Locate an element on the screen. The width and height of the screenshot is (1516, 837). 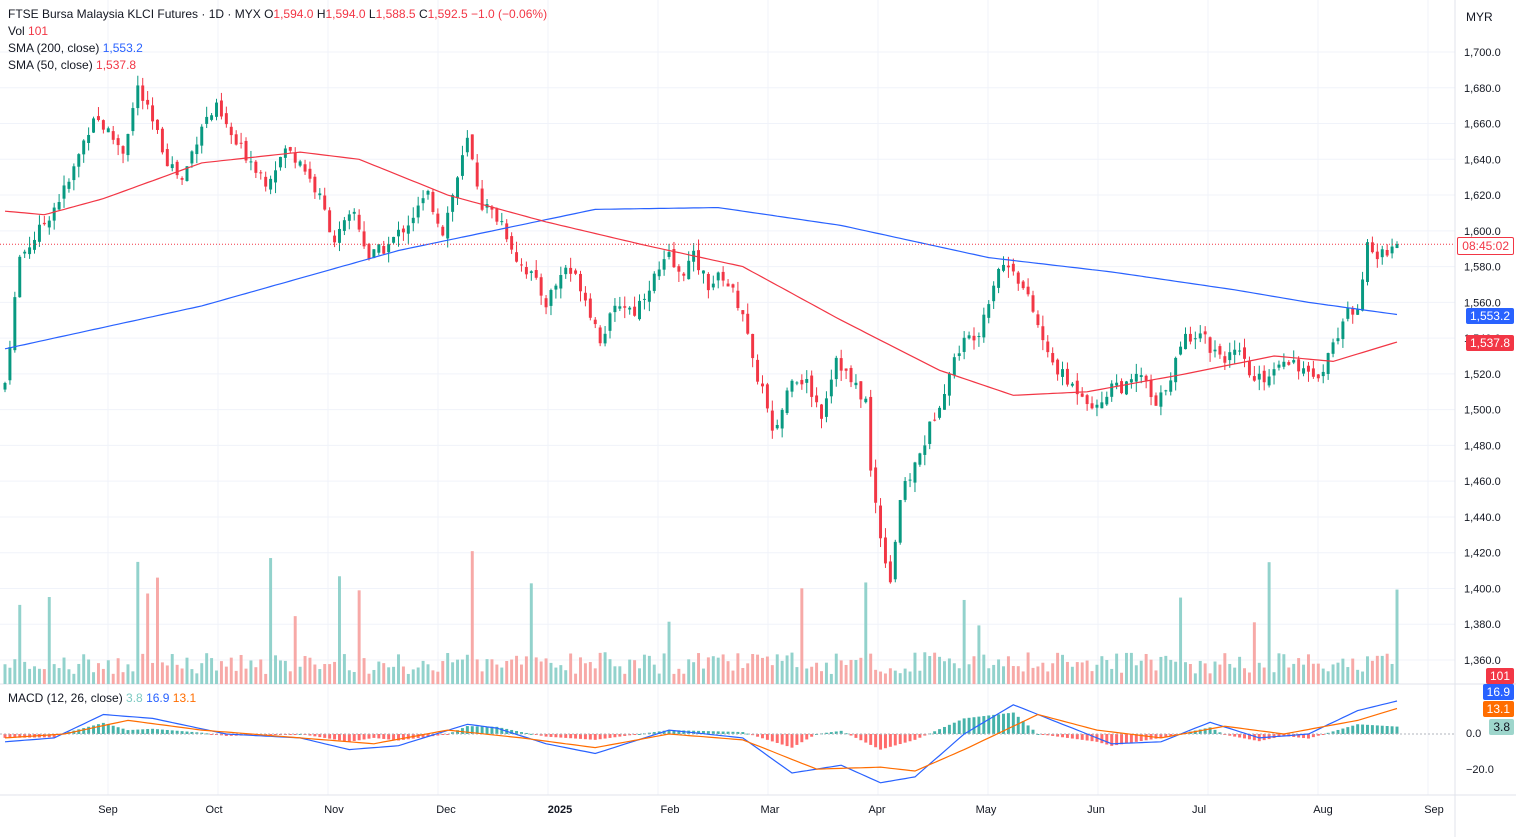
sma200-legend: SMA (200, close) 1,553.2 is located at coordinates (75, 48).